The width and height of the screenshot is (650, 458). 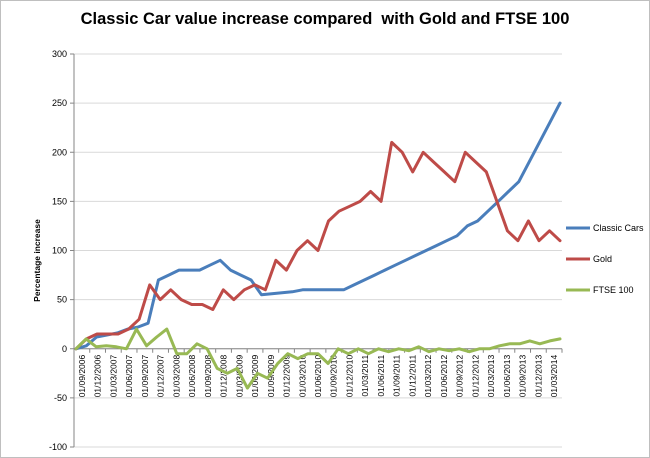 I want to click on x-tick-label: 01/12/2007, so click(x=161, y=375).